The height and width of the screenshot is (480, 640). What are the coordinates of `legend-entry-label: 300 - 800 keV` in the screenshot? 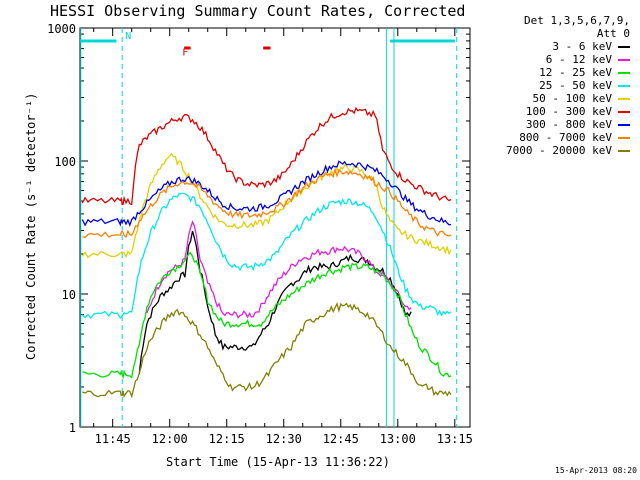 It's located at (568, 124).